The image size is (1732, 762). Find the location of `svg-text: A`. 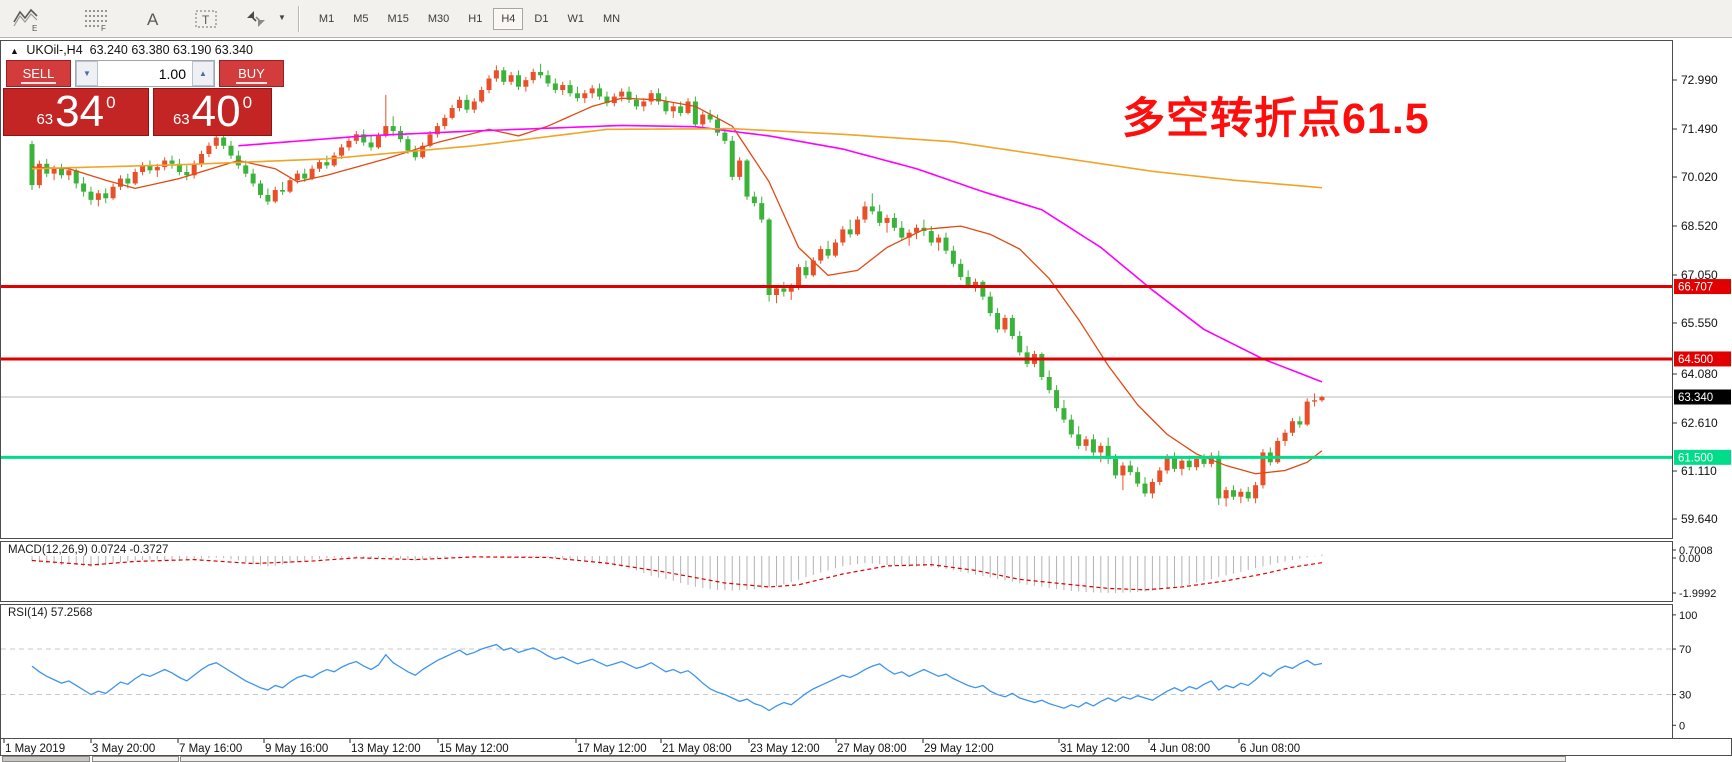

svg-text: A is located at coordinates (153, 19).